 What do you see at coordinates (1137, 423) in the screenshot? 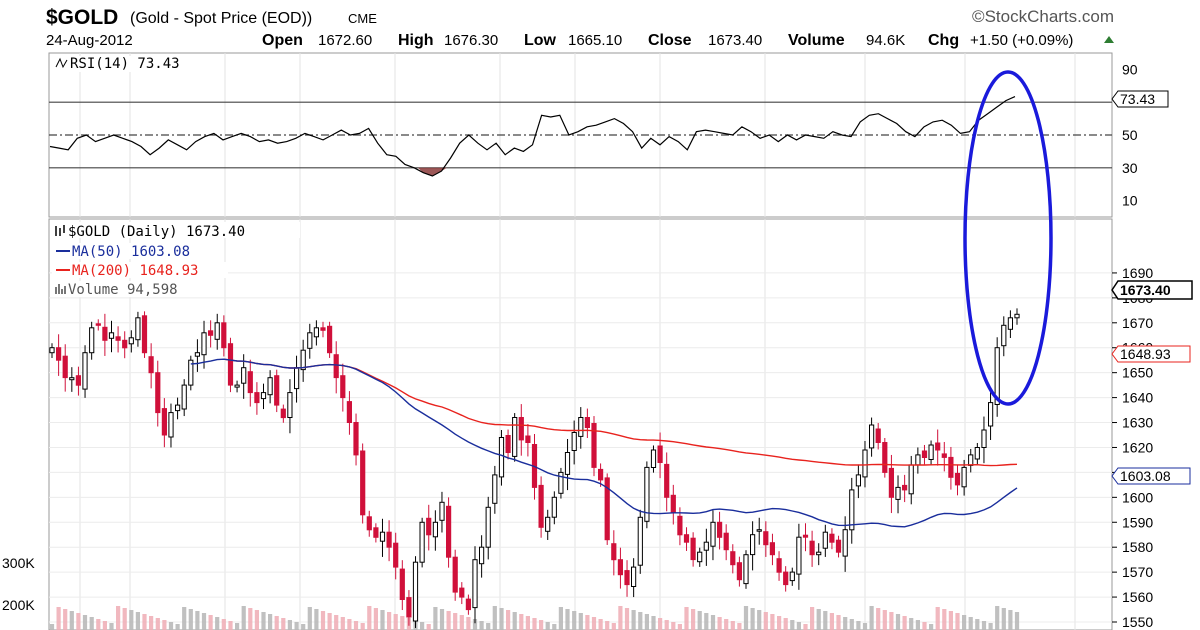
I see `price-tick-label: 1630` at bounding box center [1137, 423].